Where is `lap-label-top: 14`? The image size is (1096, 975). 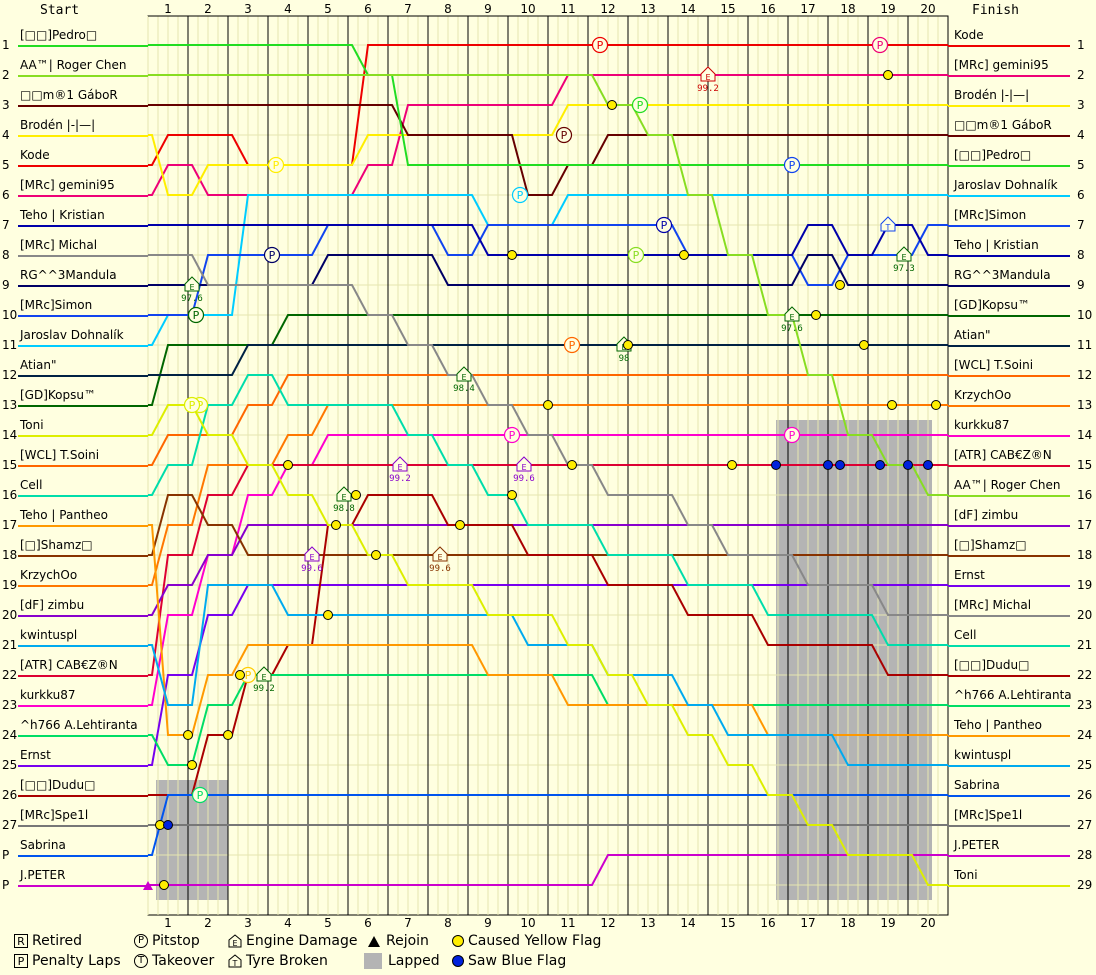 lap-label-top: 14 is located at coordinates (687, 9).